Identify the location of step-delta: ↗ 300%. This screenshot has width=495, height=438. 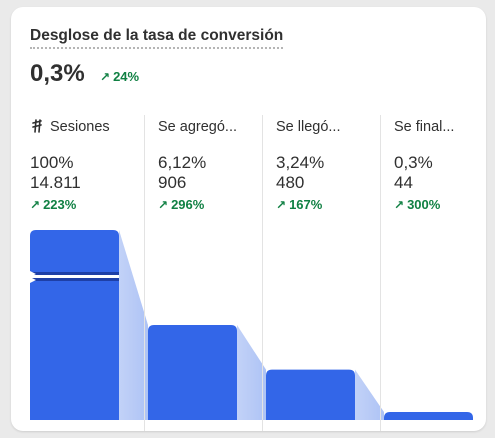
(417, 204).